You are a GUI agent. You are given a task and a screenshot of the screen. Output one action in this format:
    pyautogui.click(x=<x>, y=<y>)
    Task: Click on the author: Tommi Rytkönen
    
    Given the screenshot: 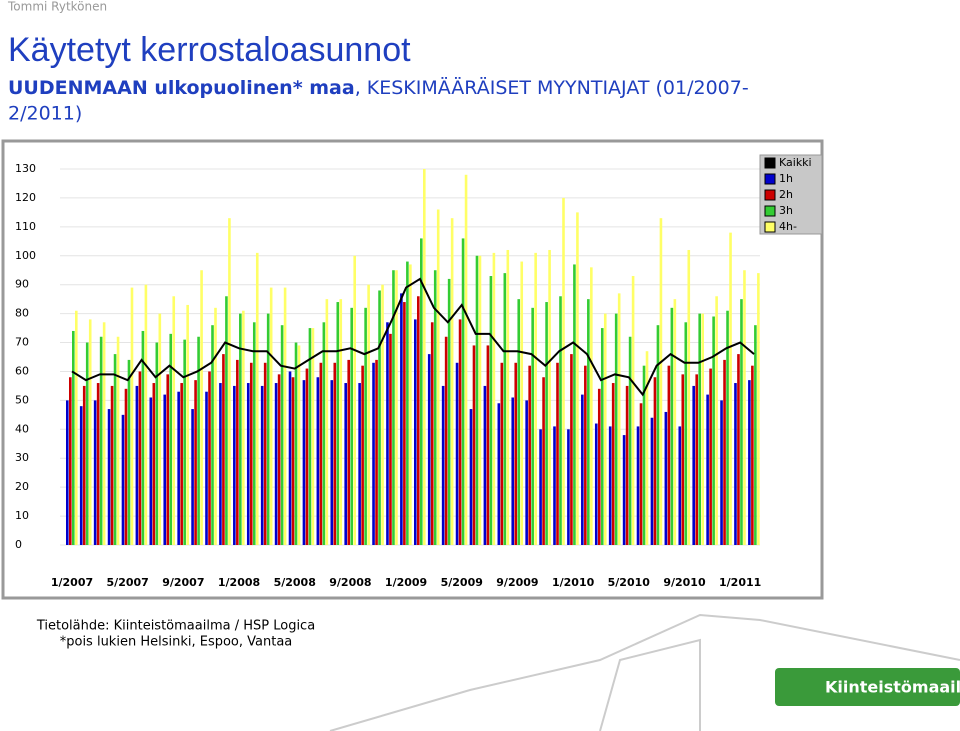 What is the action you would take?
    pyautogui.click(x=57, y=7)
    